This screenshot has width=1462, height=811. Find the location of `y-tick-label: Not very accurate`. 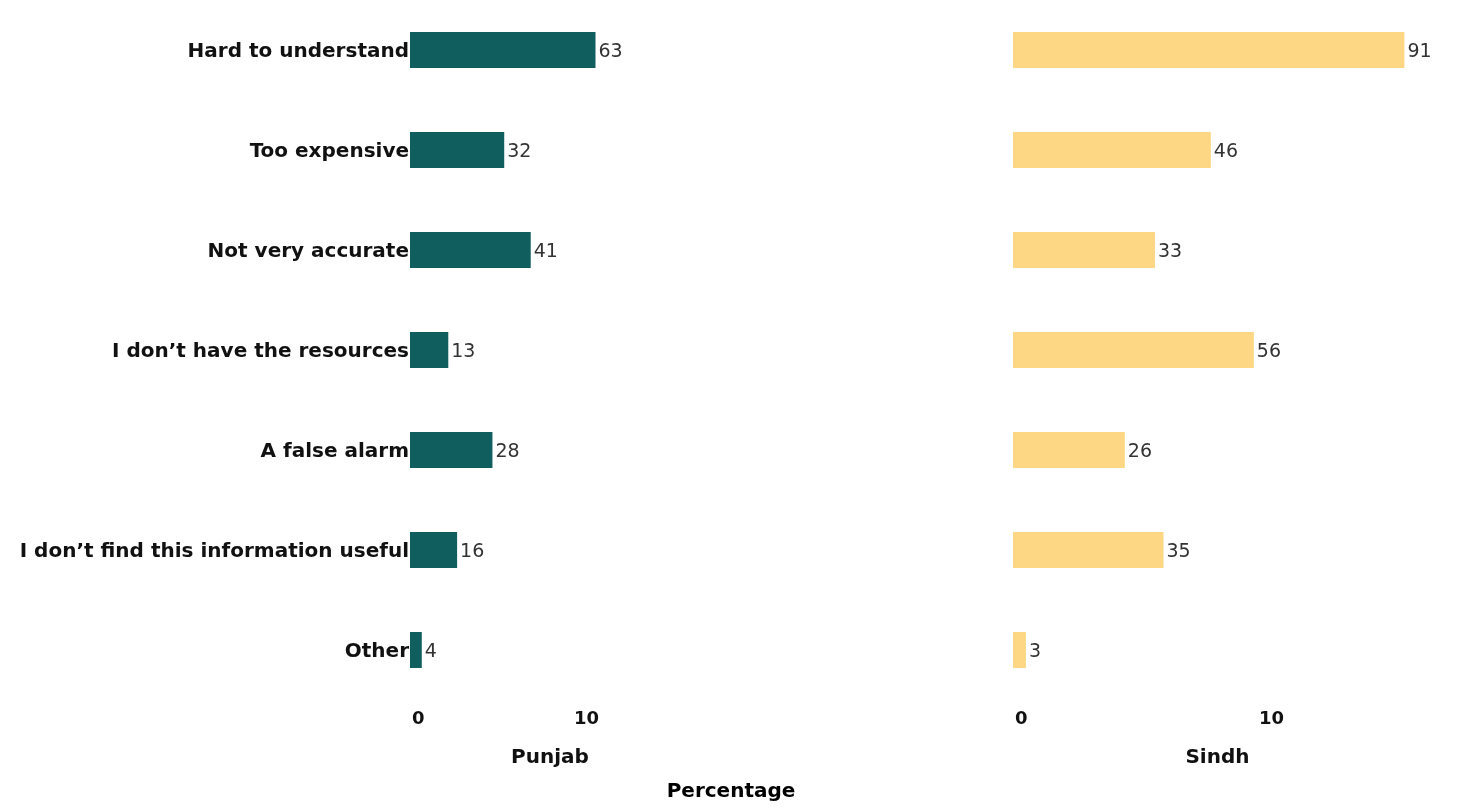

y-tick-label: Not very accurate is located at coordinates (308, 250).